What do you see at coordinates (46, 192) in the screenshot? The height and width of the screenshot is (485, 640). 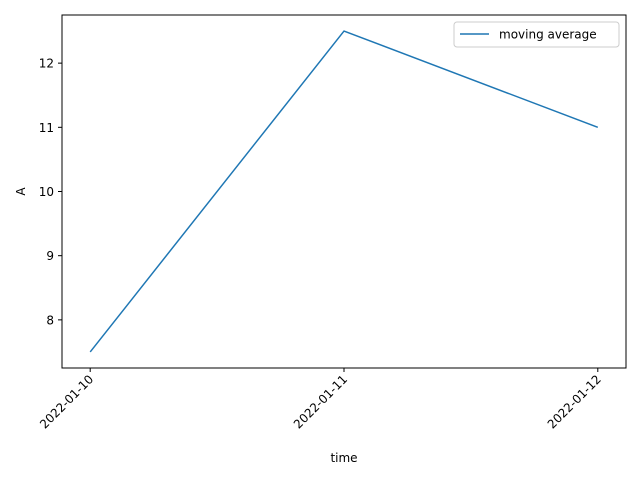 I see `y-tick-label: 10` at bounding box center [46, 192].